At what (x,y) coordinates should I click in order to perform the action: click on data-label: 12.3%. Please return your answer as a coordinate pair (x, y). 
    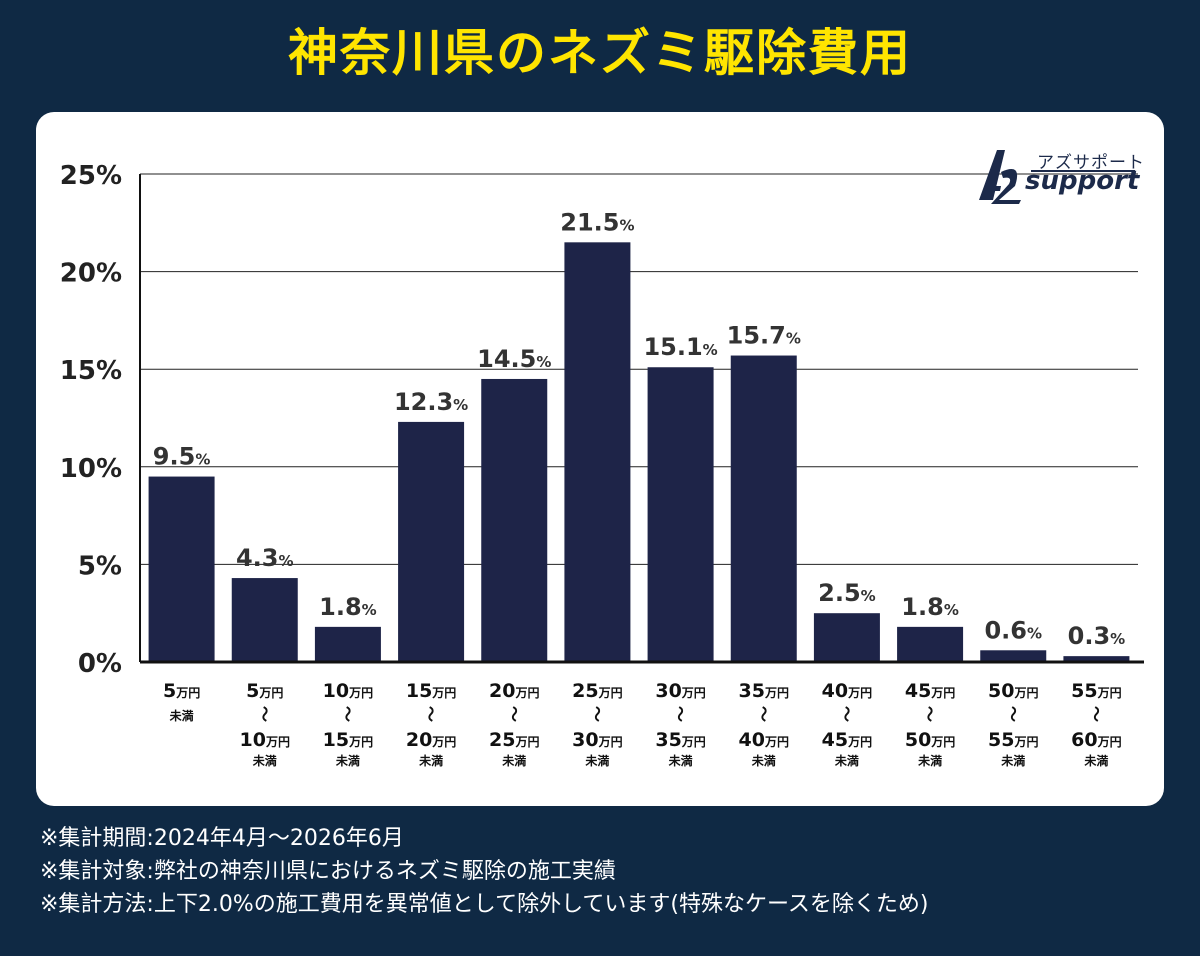
    Looking at the image, I should click on (431, 402).